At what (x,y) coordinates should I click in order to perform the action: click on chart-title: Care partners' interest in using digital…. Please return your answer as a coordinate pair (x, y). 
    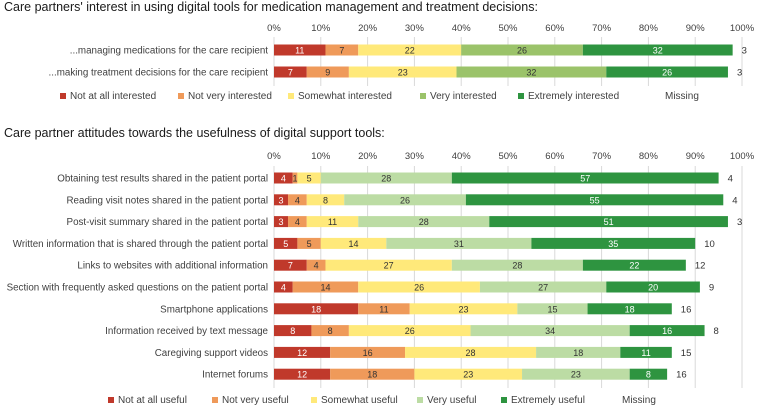
    Looking at the image, I should click on (271, 7).